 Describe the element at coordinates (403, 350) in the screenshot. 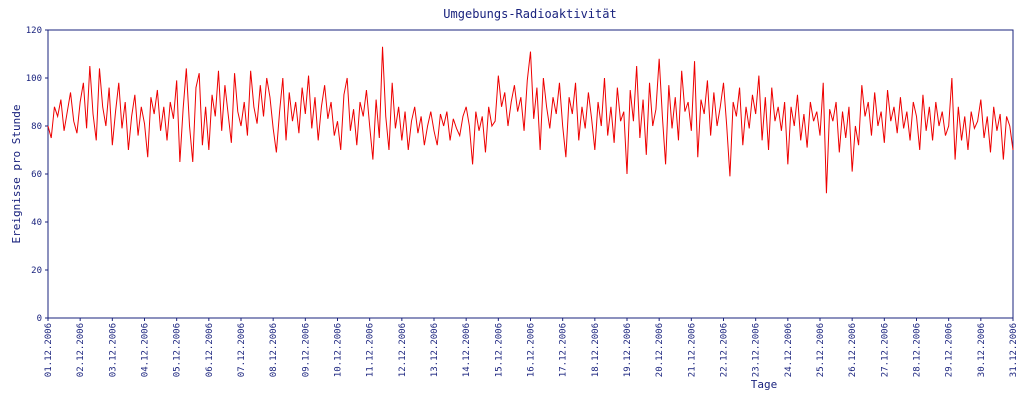

I see `x-tick-label: 12.12.2006` at that location.